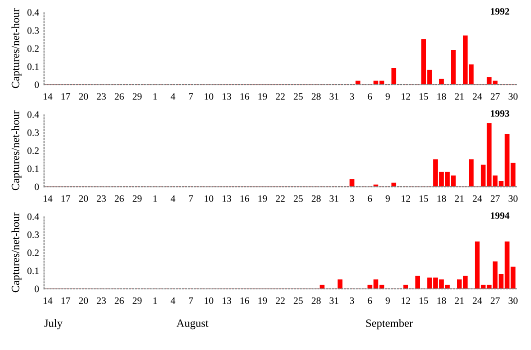 This screenshot has height=350, width=531. I want to click on chart-title: 1993, so click(500, 113).